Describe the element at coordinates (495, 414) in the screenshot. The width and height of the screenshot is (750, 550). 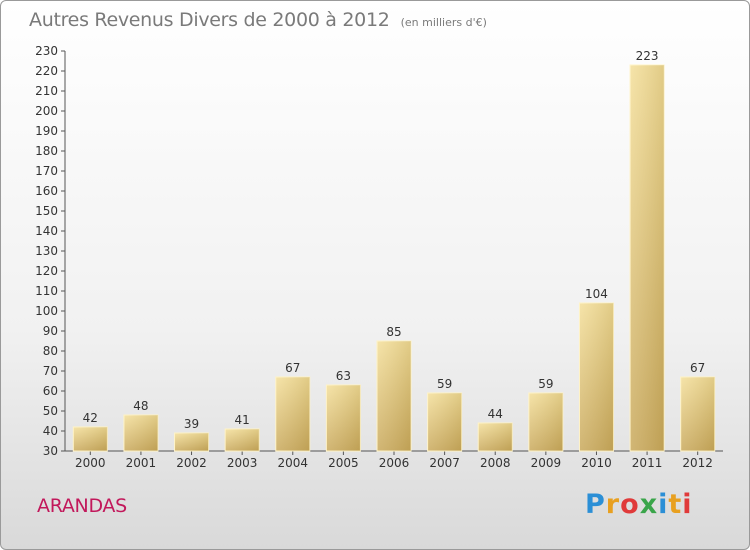
I see `bar-value-label: 44` at that location.